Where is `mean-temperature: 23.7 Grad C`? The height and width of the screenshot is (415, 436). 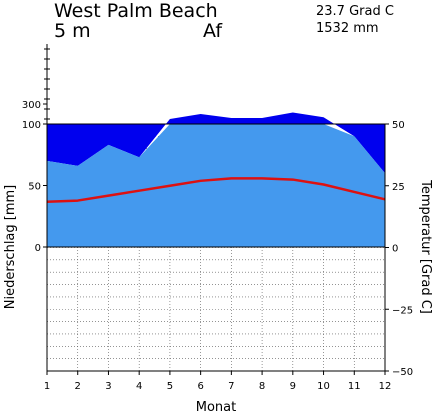
mean-temperature: 23.7 Grad C is located at coordinates (355, 11).